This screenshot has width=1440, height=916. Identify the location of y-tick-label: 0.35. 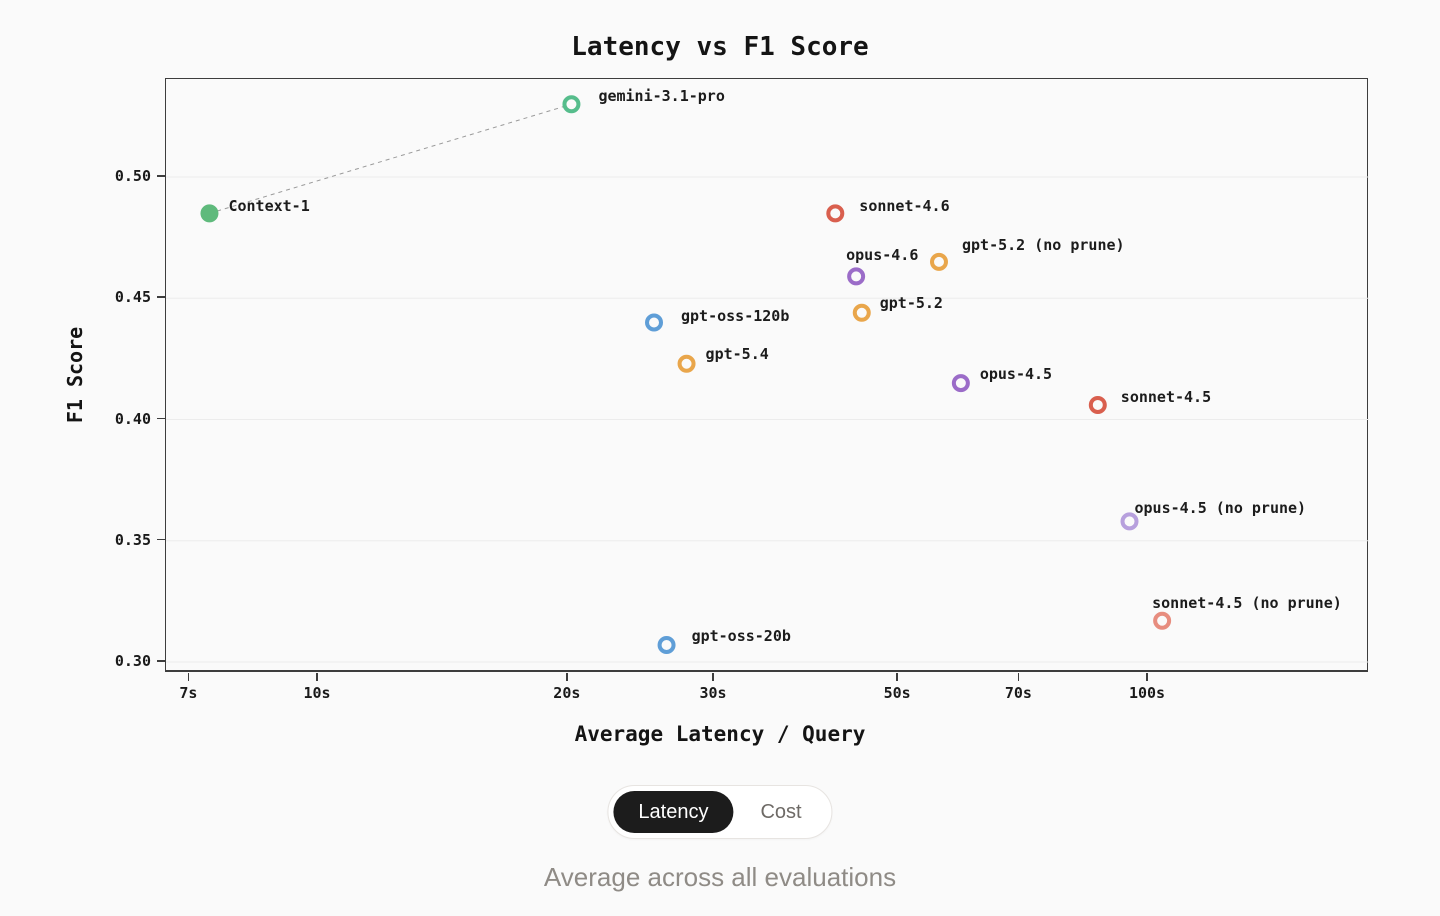
(132, 539).